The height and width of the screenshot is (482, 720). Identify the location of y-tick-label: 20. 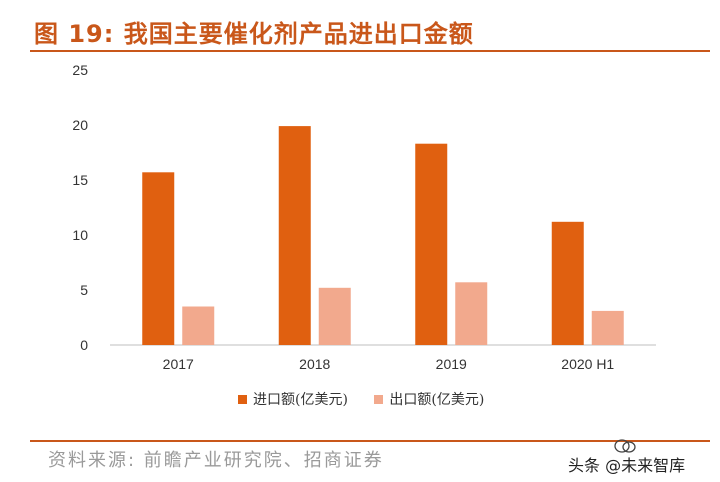
(80, 125).